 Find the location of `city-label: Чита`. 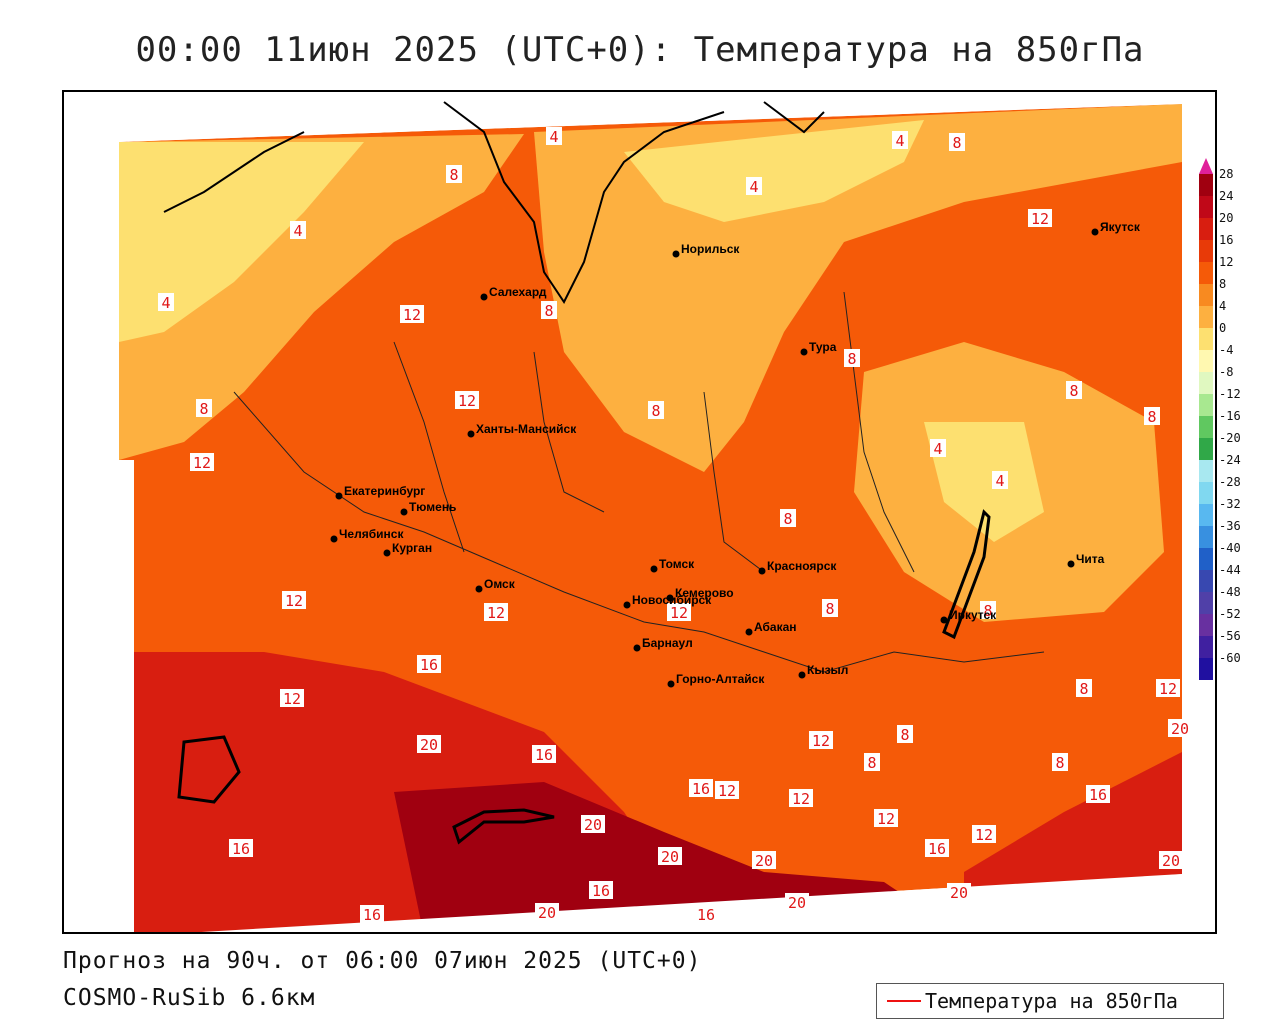

city-label: Чита is located at coordinates (1090, 559).